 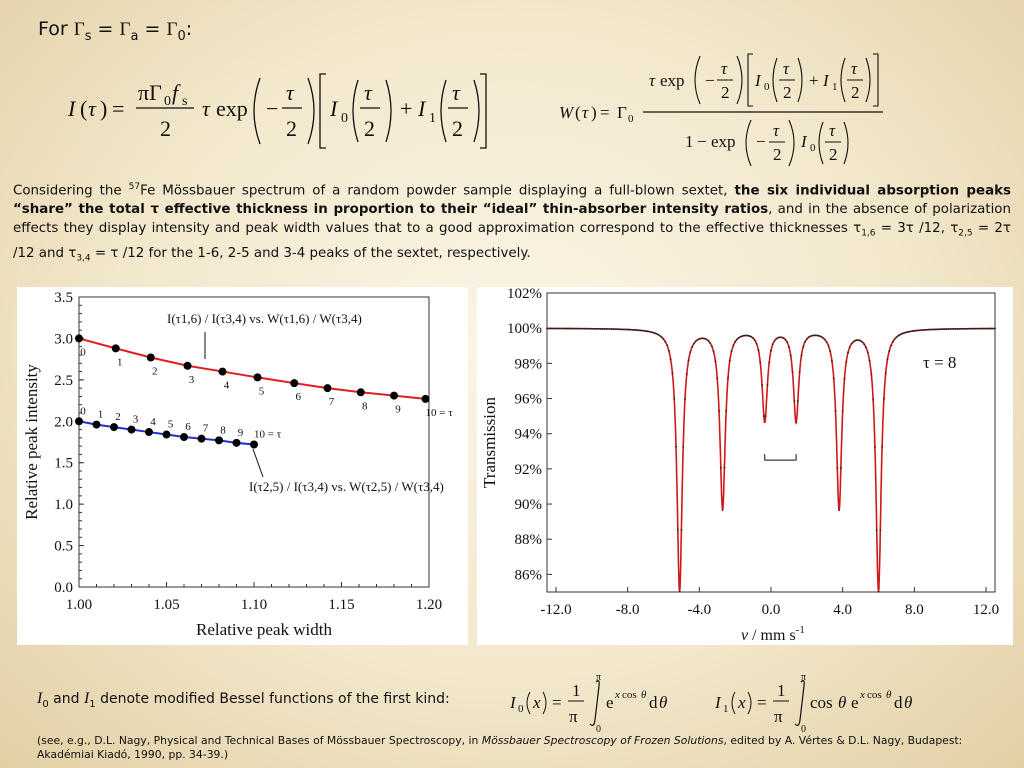 What do you see at coordinates (631, 119) in the screenshot?
I see `svg-text: 0` at bounding box center [631, 119].